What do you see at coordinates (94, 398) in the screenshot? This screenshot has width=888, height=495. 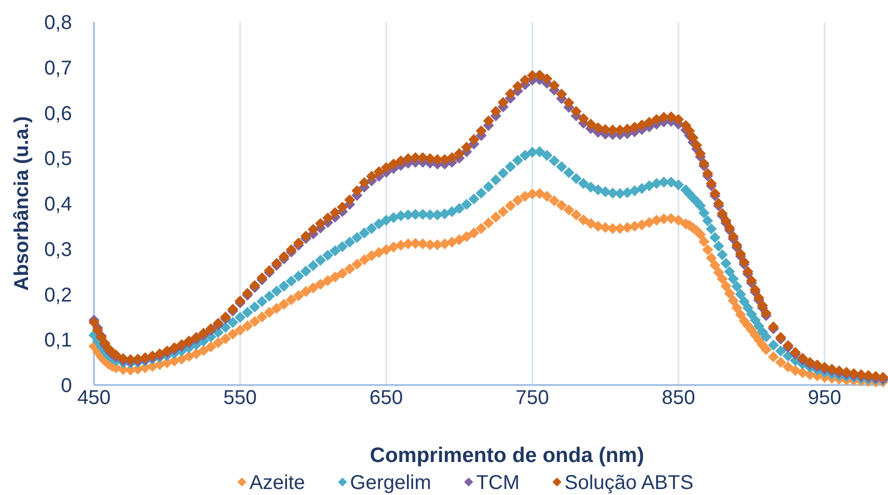 I see `x-tick-label: 450` at bounding box center [94, 398].